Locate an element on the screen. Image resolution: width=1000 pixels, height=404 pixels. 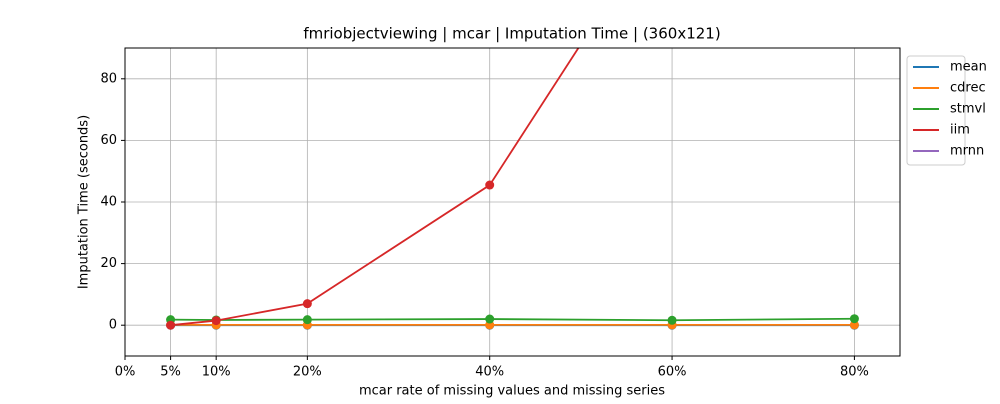
y-tick-label: 0 is located at coordinates (113, 325).